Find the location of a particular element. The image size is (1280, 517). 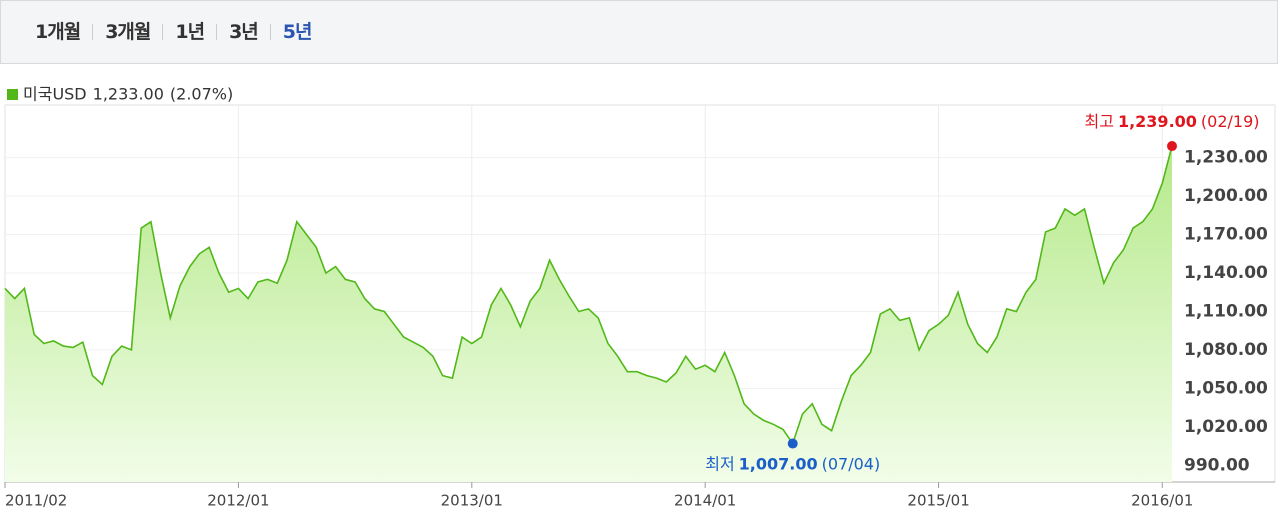

y-tick-label: 1,230.00 is located at coordinates (1226, 158).